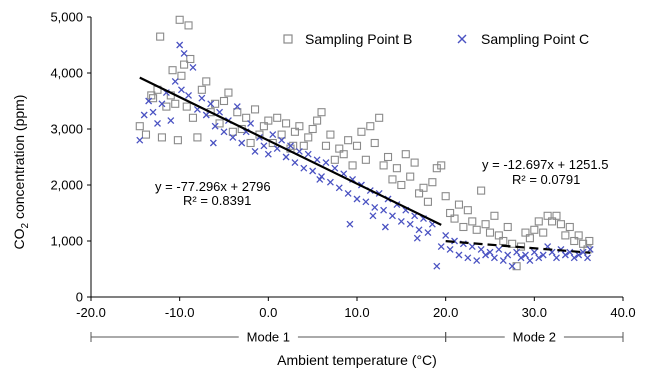  What do you see at coordinates (356, 312) in the screenshot?
I see `x-tick-label: 10.0` at bounding box center [356, 312].